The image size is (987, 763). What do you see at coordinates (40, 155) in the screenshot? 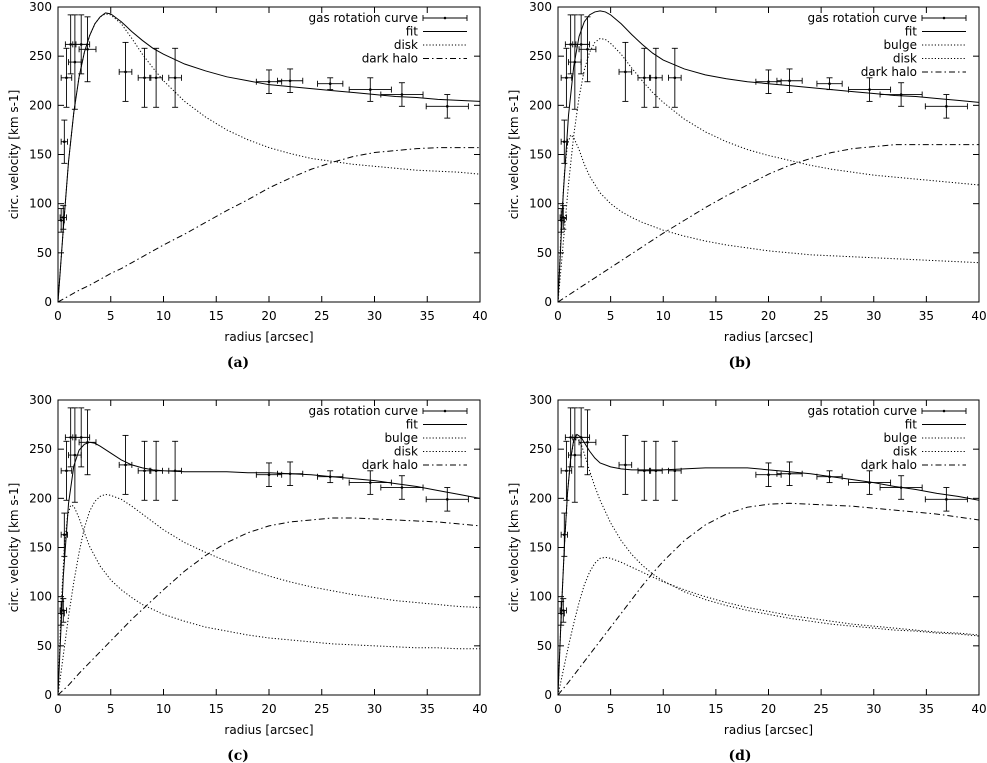
I see `y-tick-label: 150` at bounding box center [40, 155].